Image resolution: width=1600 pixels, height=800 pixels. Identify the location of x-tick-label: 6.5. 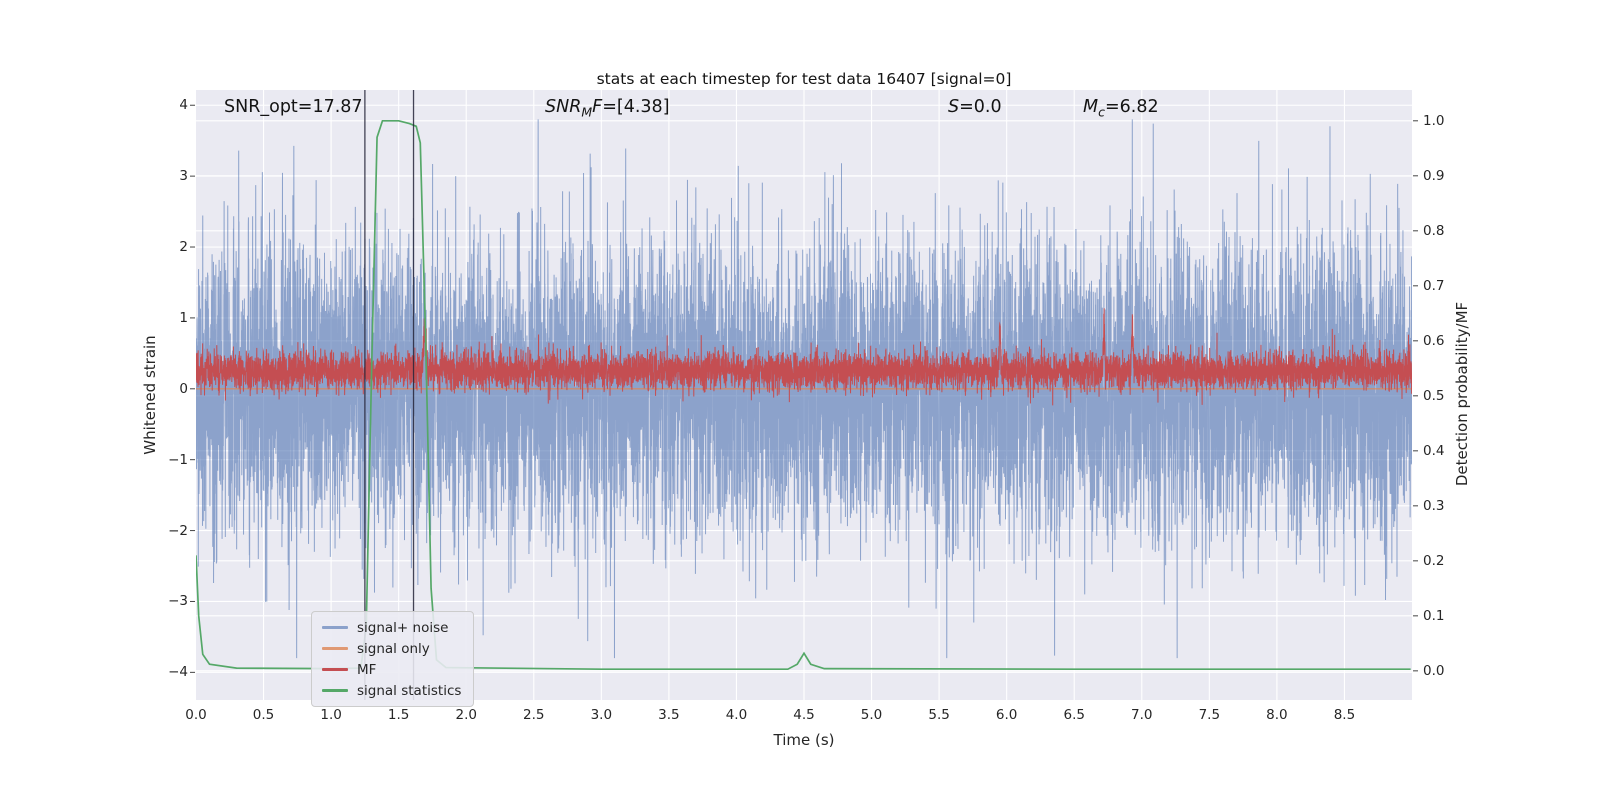
(1074, 715).